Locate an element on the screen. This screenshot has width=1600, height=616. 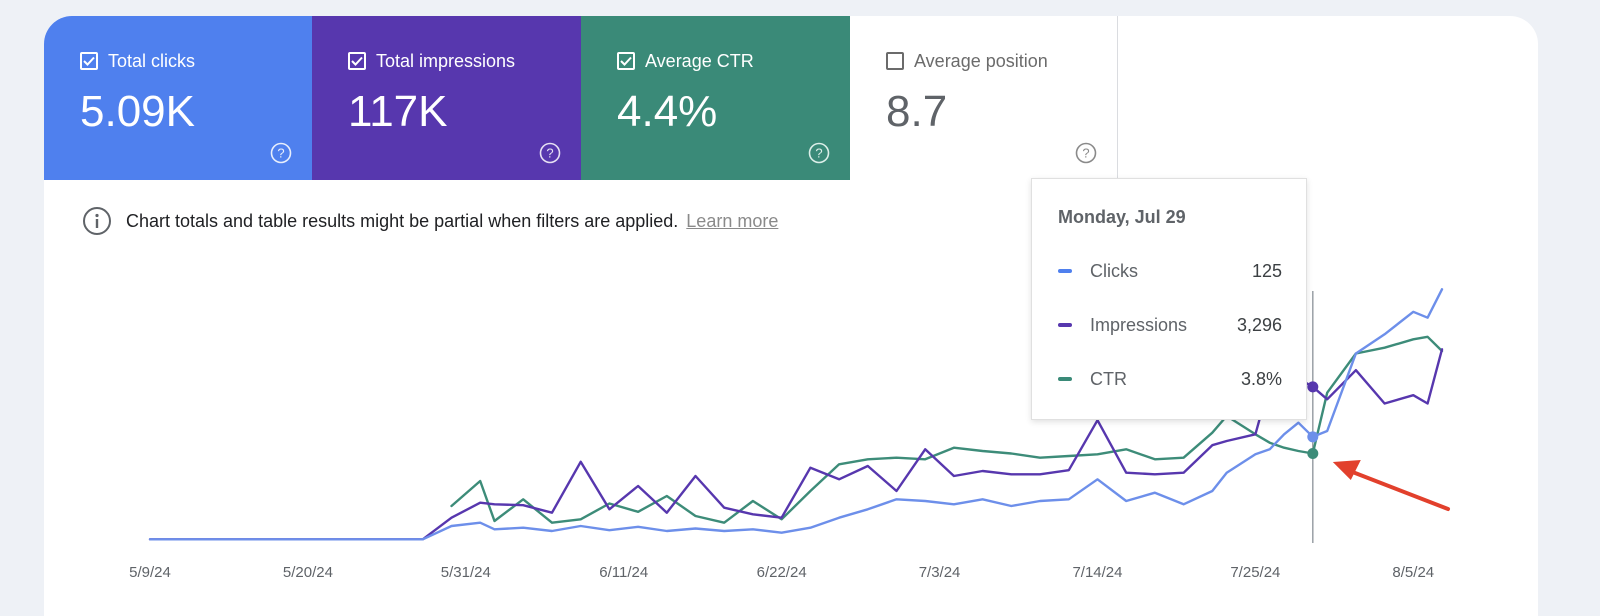
tooltip-series-name: Clicks is located at coordinates (1114, 270).